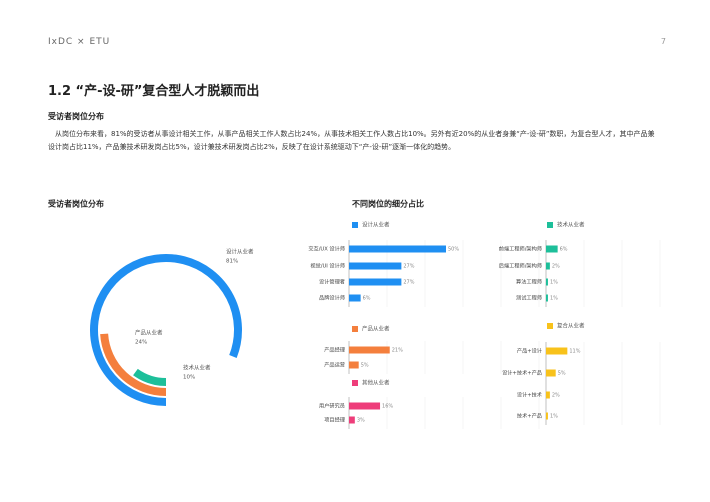 The width and height of the screenshot is (710, 502). Describe the element at coordinates (376, 225) in the screenshot. I see `legend-label: 设计从业者` at that location.